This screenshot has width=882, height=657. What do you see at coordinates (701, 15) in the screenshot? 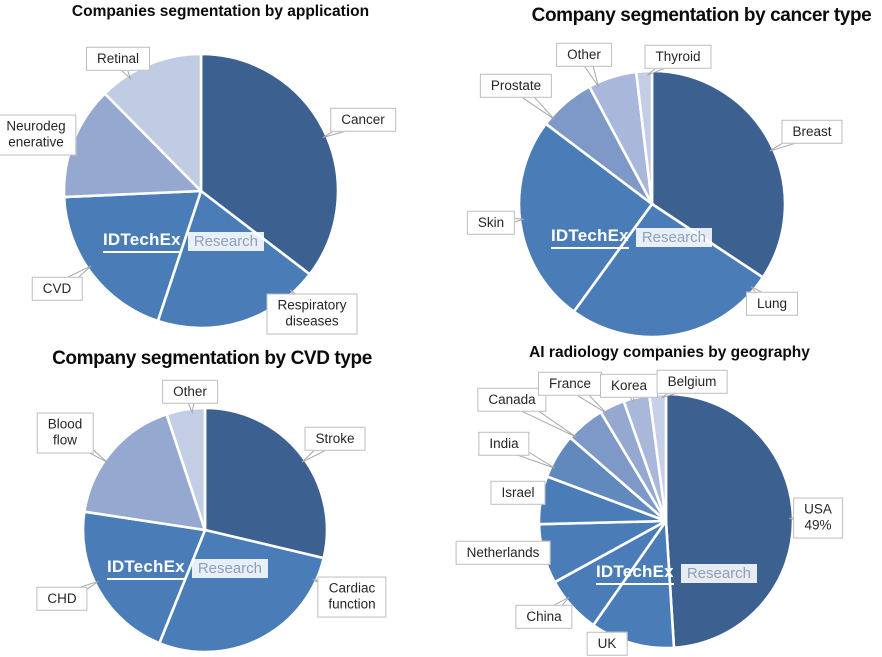
I see `chart-title-cancer-type: Company segmentation by cancer type` at bounding box center [701, 15].